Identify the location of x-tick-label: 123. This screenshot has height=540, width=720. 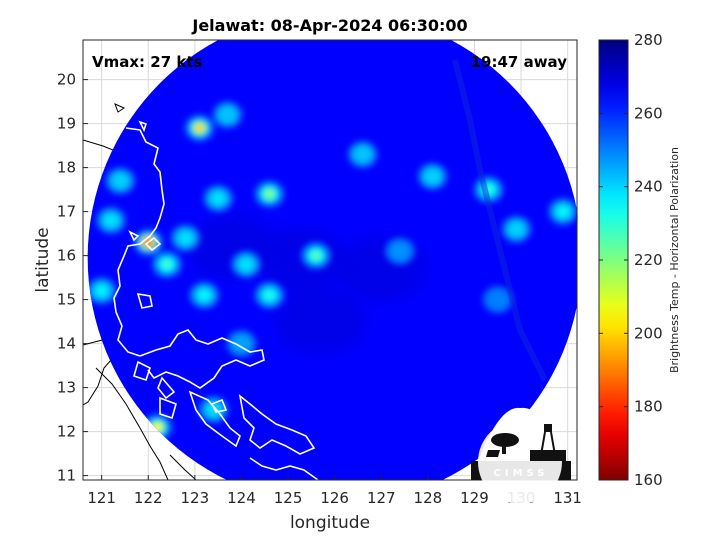
(195, 498).